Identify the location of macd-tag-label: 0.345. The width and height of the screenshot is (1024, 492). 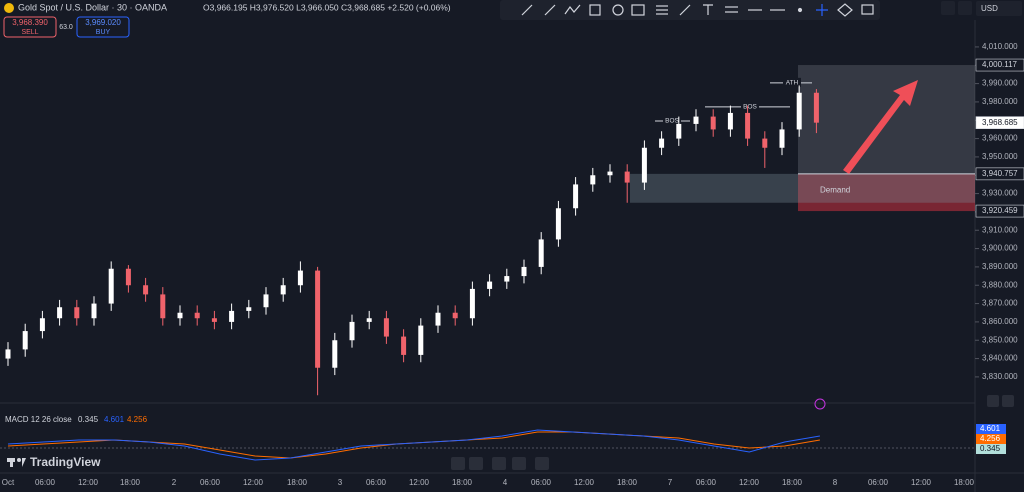
(990, 448).